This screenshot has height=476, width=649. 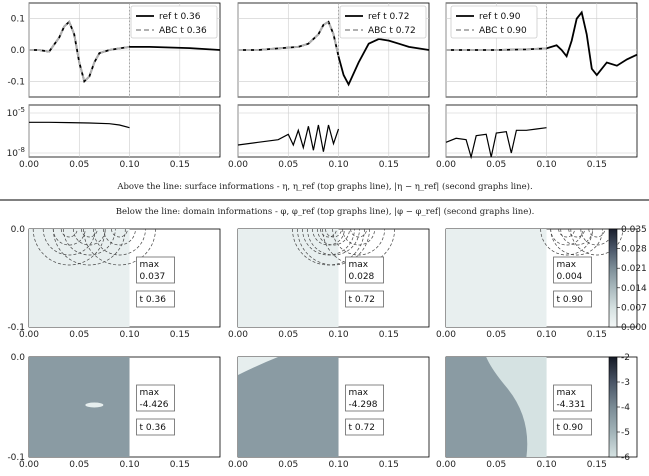 I want to click on domain-panel-2-1: 0.00 0.05 0.10 0.15 0.0 -0.1 max -4.426 t 0.36, so click(x=114, y=411).